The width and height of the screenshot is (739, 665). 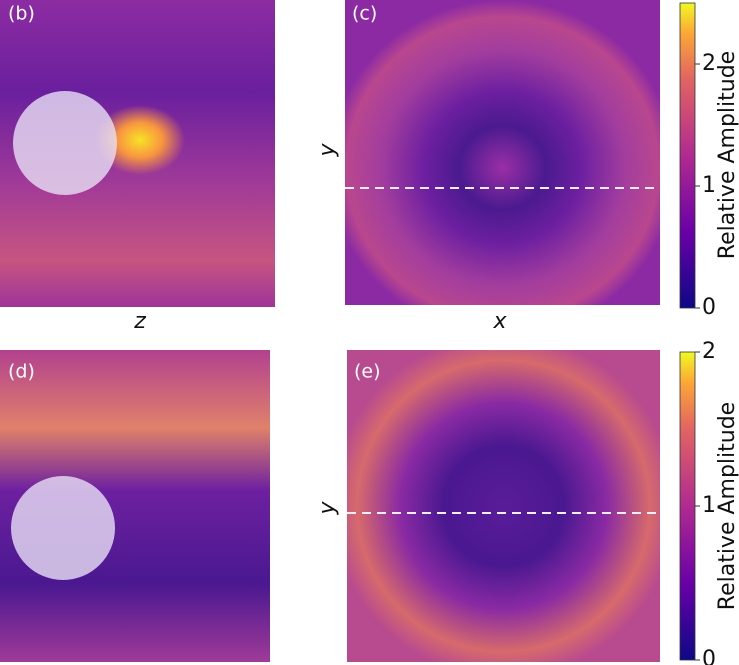 What do you see at coordinates (21, 372) in the screenshot?
I see `panel-label: (d)` at bounding box center [21, 372].